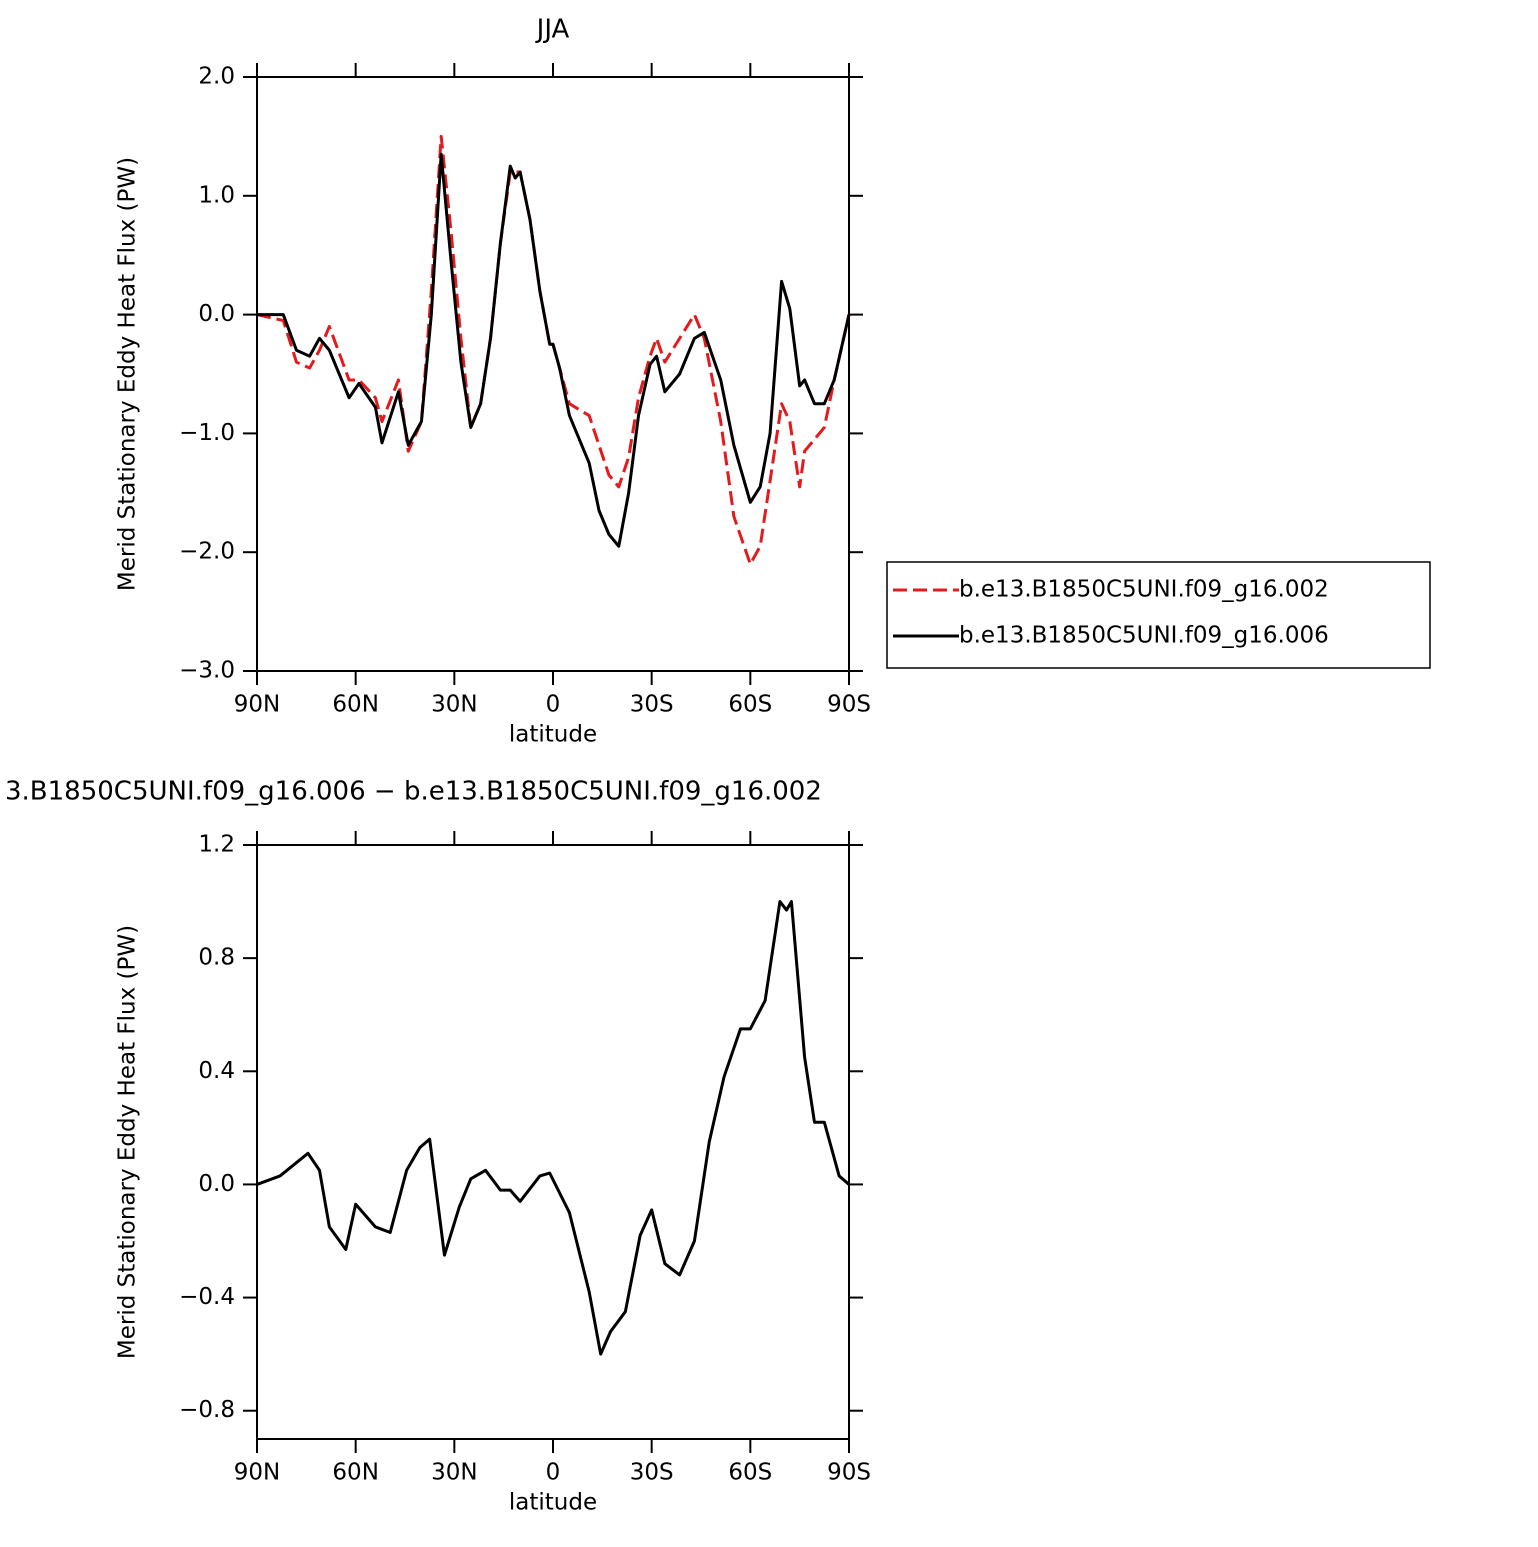  I want to click on y-tick-label: 1.0, so click(216, 195).